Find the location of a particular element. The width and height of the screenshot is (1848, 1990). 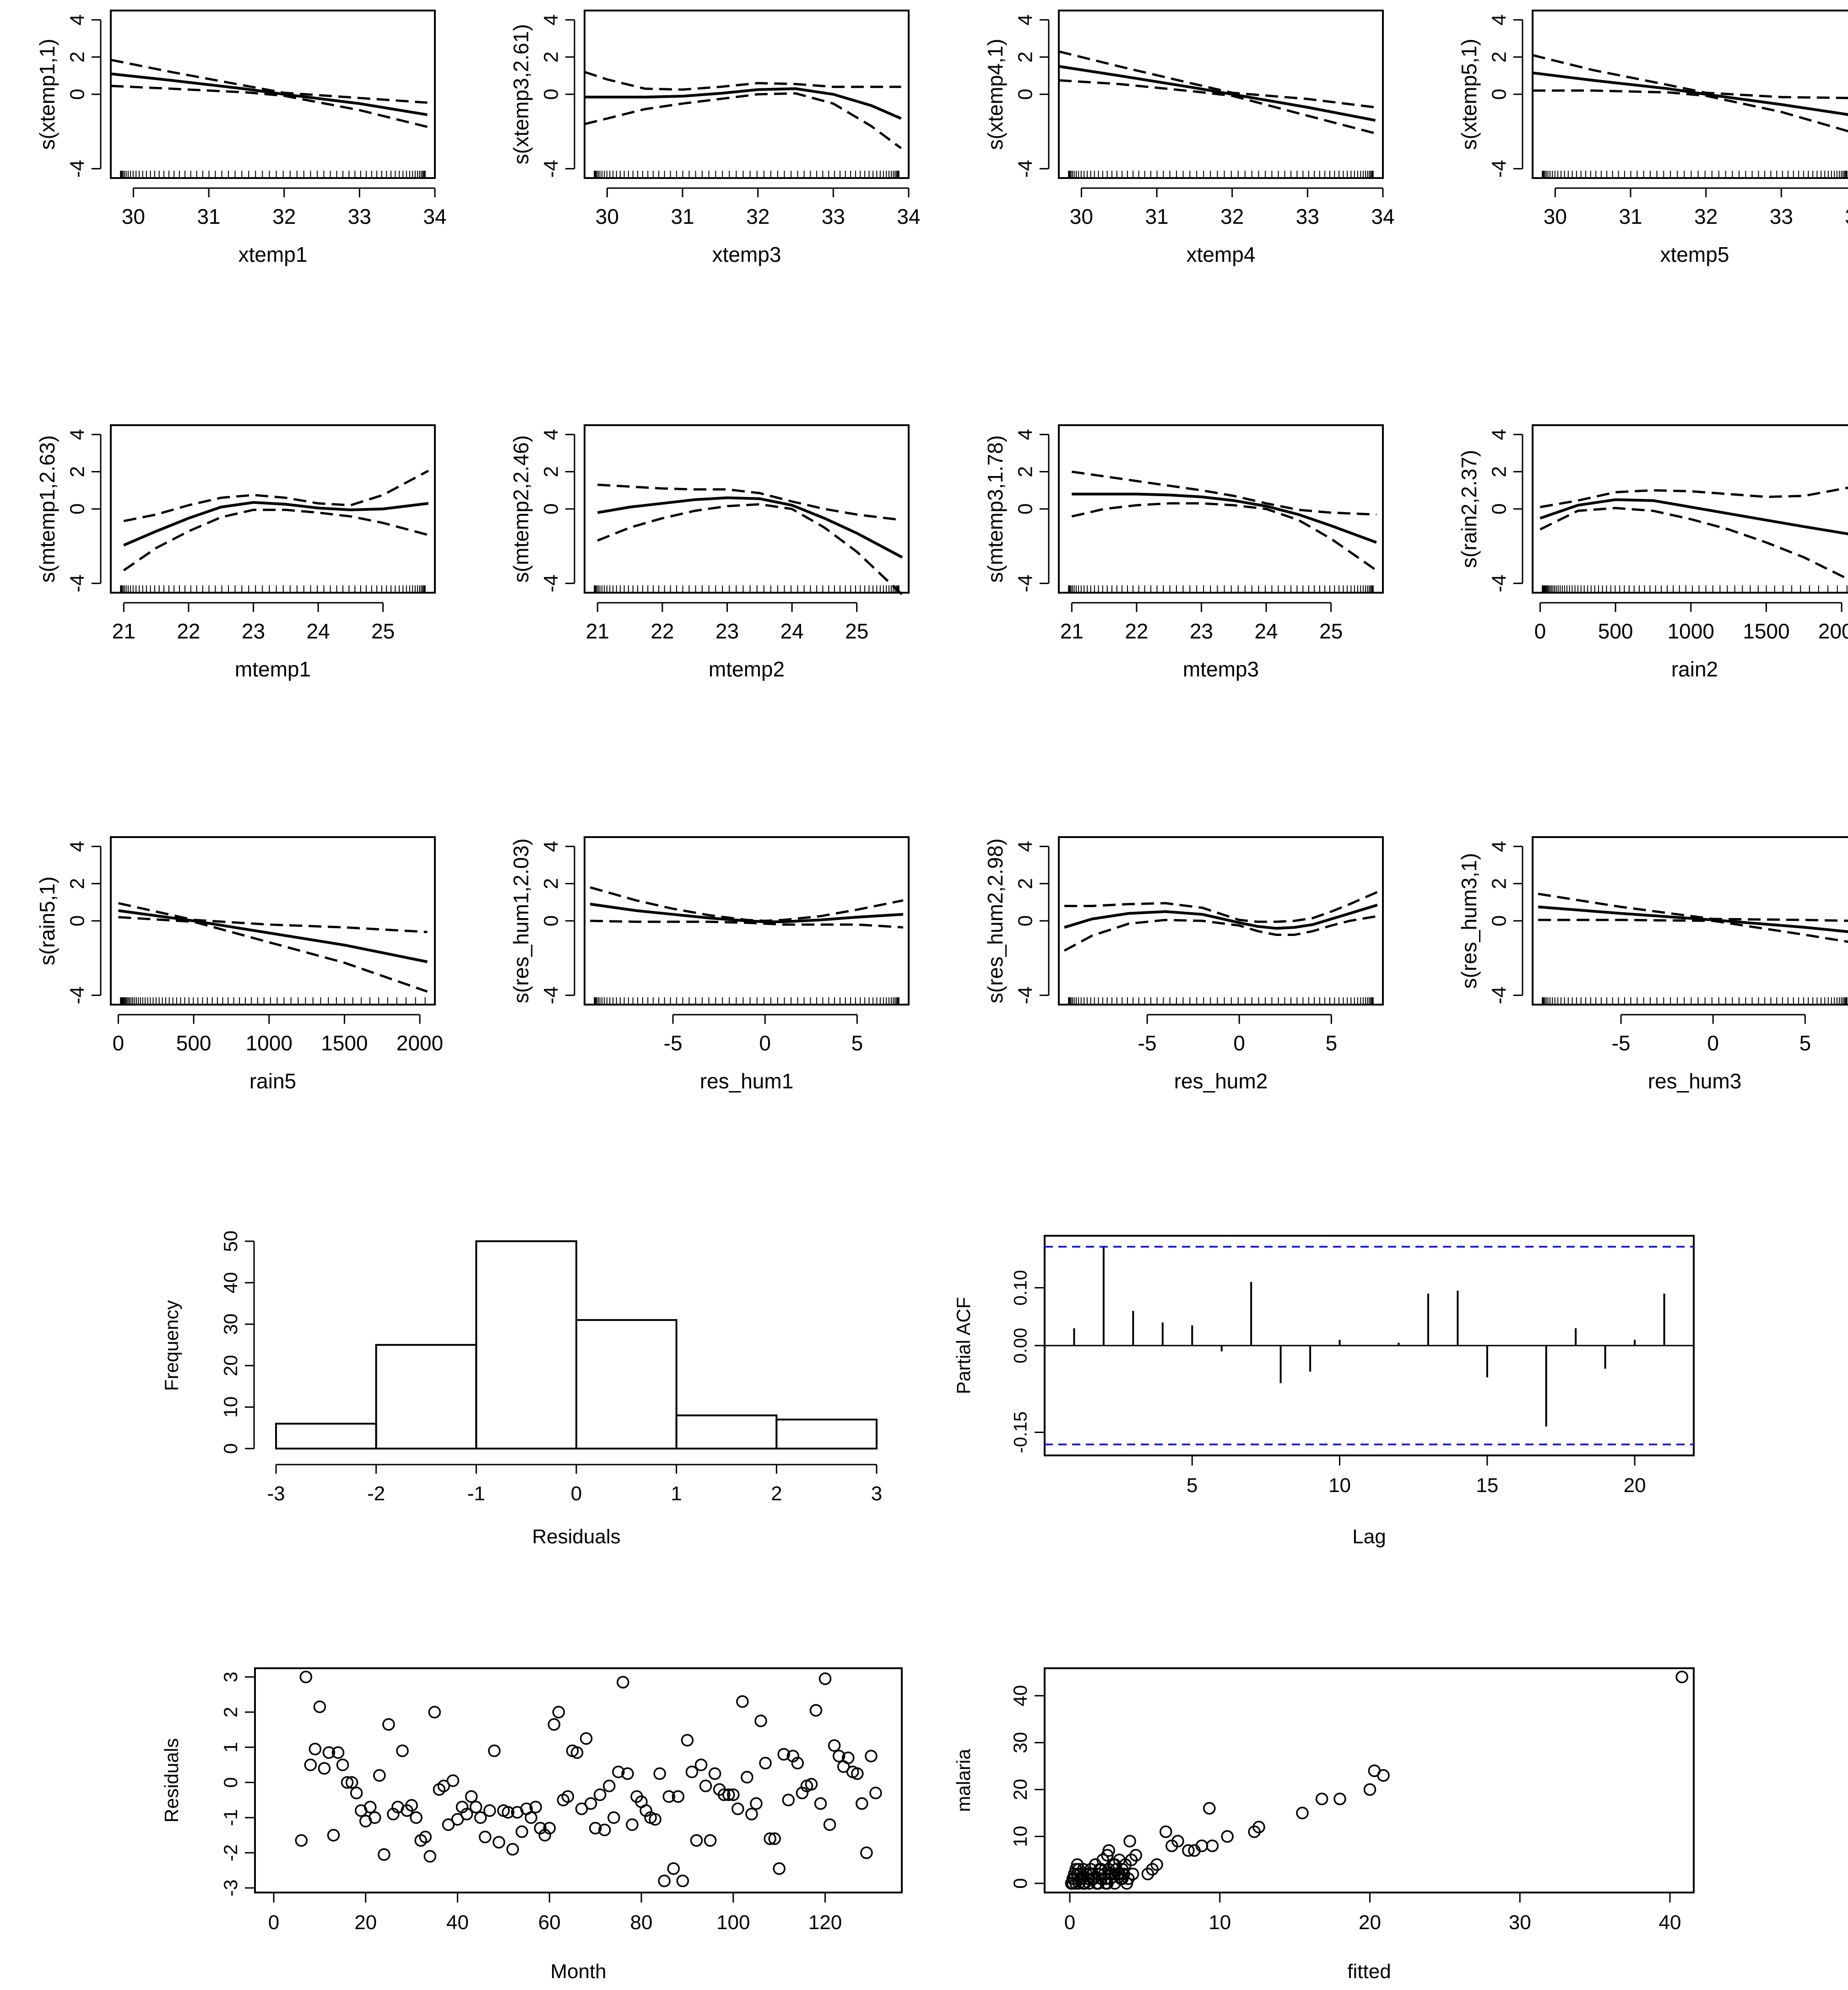

x-tick-label: 30 is located at coordinates (133, 216).